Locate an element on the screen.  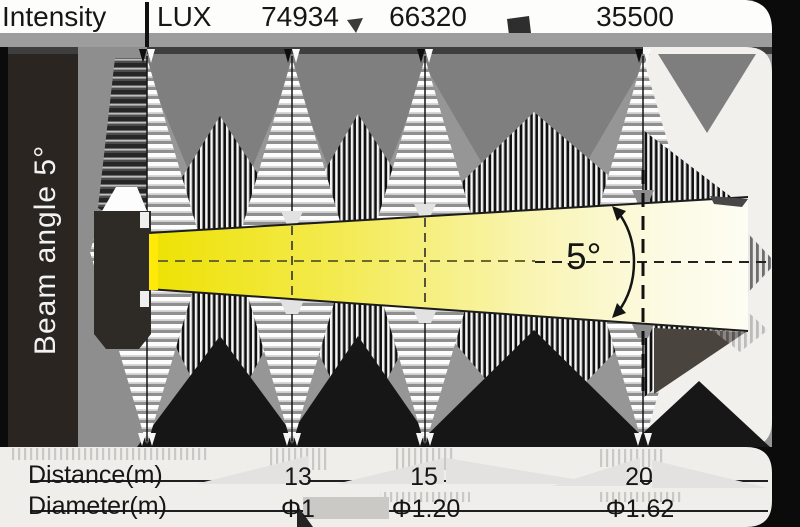
diameter-label: Diameter(m) is located at coordinates (97, 506).